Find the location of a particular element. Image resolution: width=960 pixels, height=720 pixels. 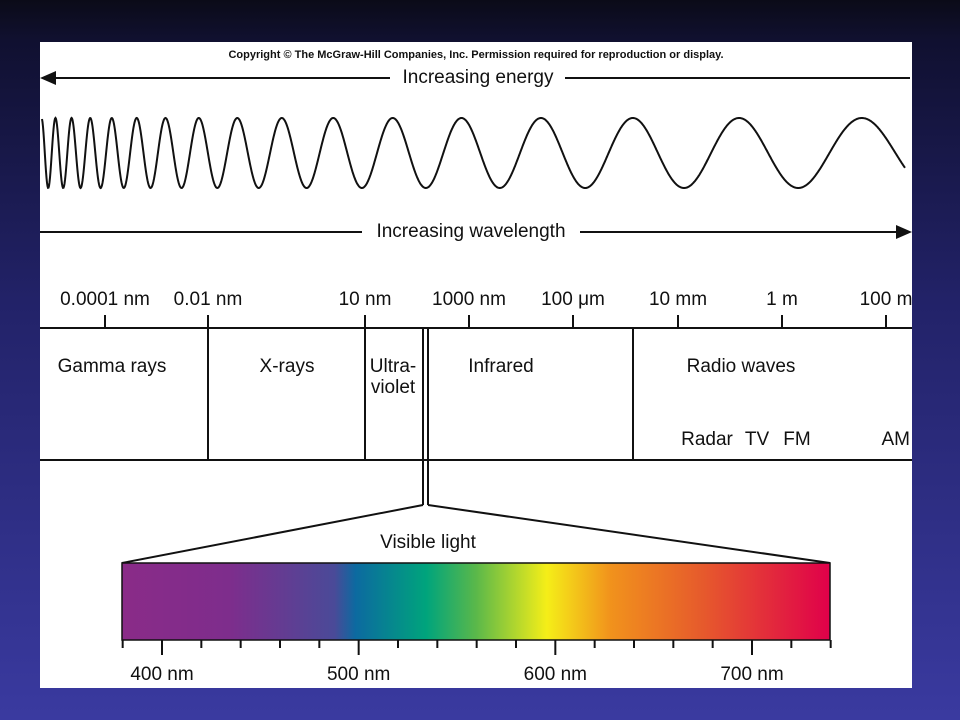

visible-label: Visible light is located at coordinates (428, 542).